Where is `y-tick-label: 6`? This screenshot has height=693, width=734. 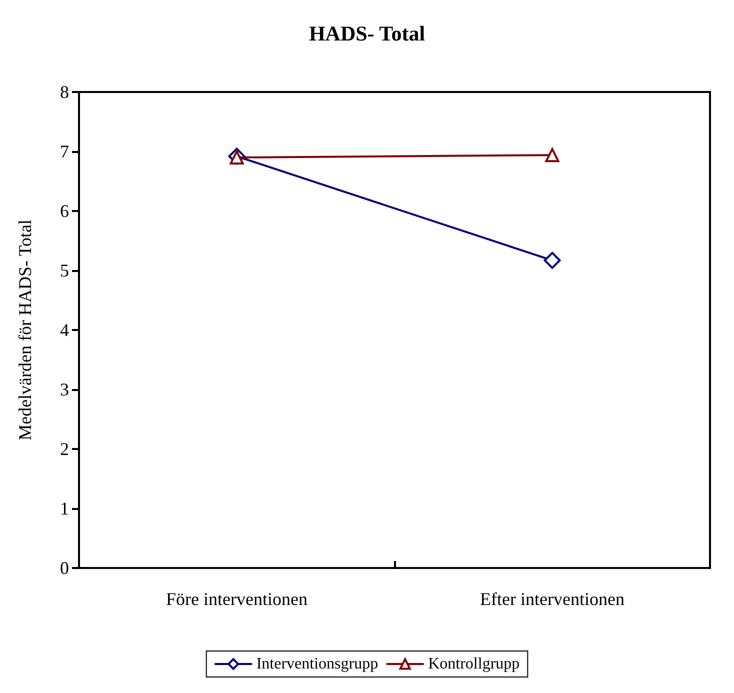
y-tick-label: 6 is located at coordinates (64, 211).